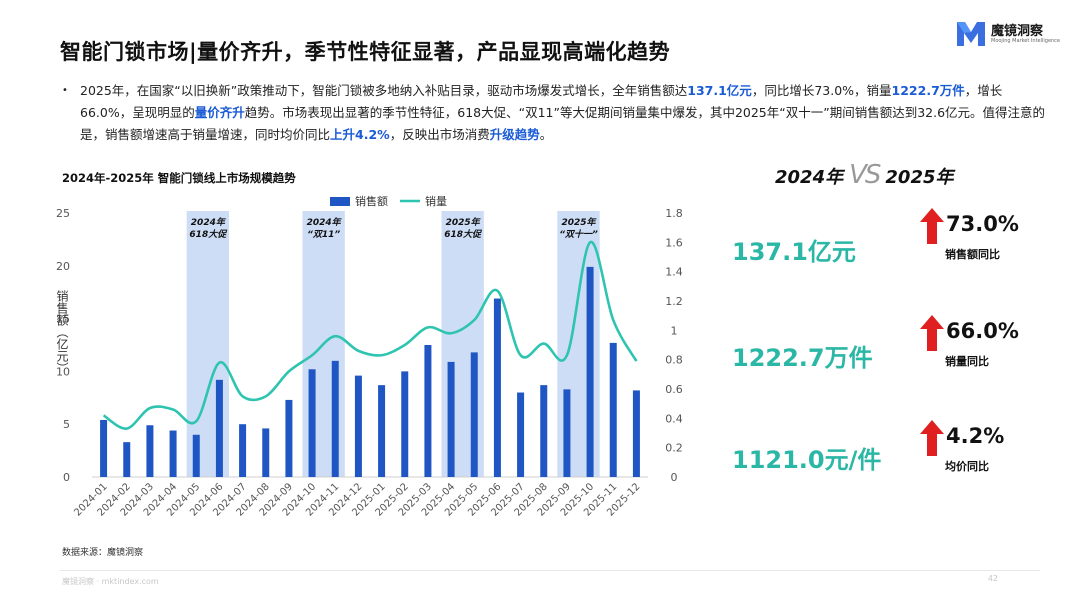 The width and height of the screenshot is (1080, 608). What do you see at coordinates (179, 178) in the screenshot?
I see `chart-title: 2024年-2025年 智能门锁线上市场规模趋势` at bounding box center [179, 178].